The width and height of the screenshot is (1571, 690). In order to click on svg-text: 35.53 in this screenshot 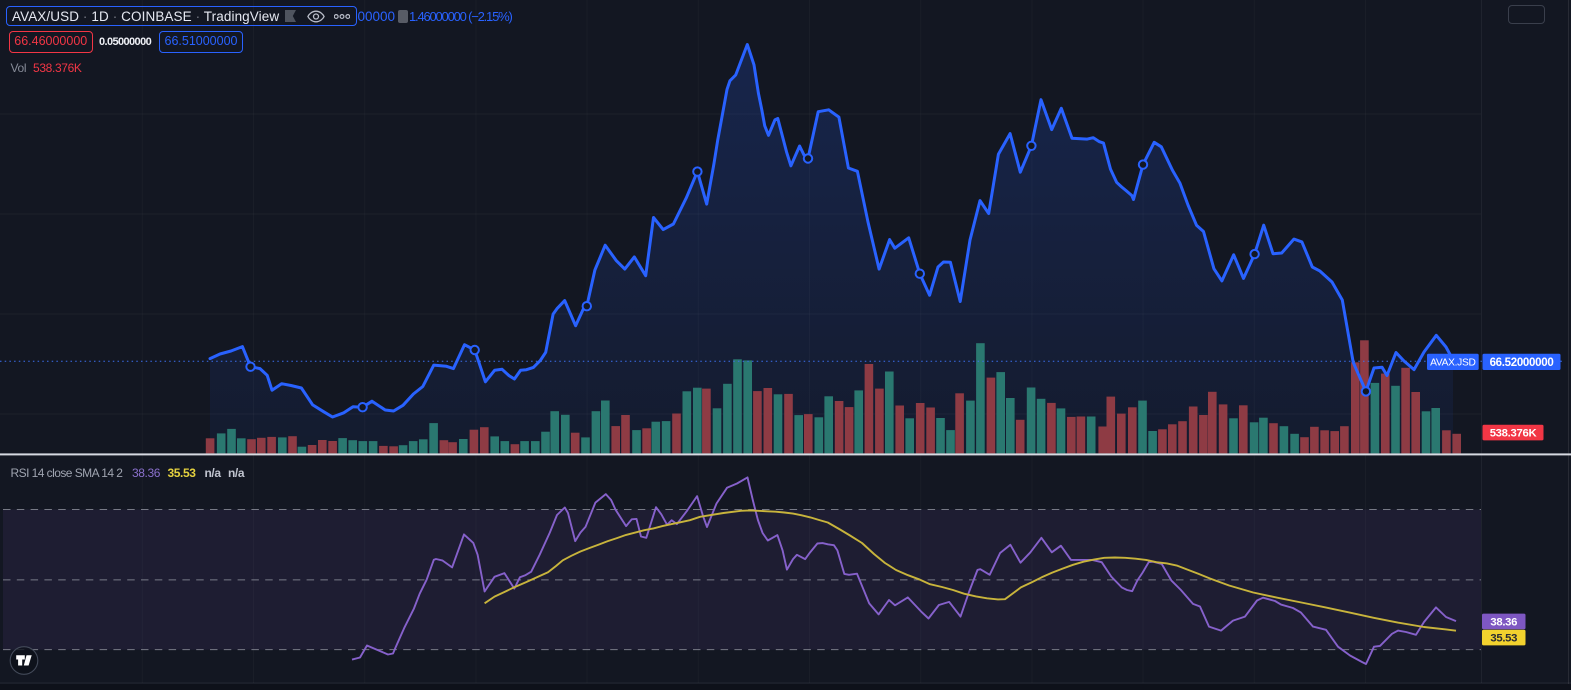, I will do `click(1503, 639)`.